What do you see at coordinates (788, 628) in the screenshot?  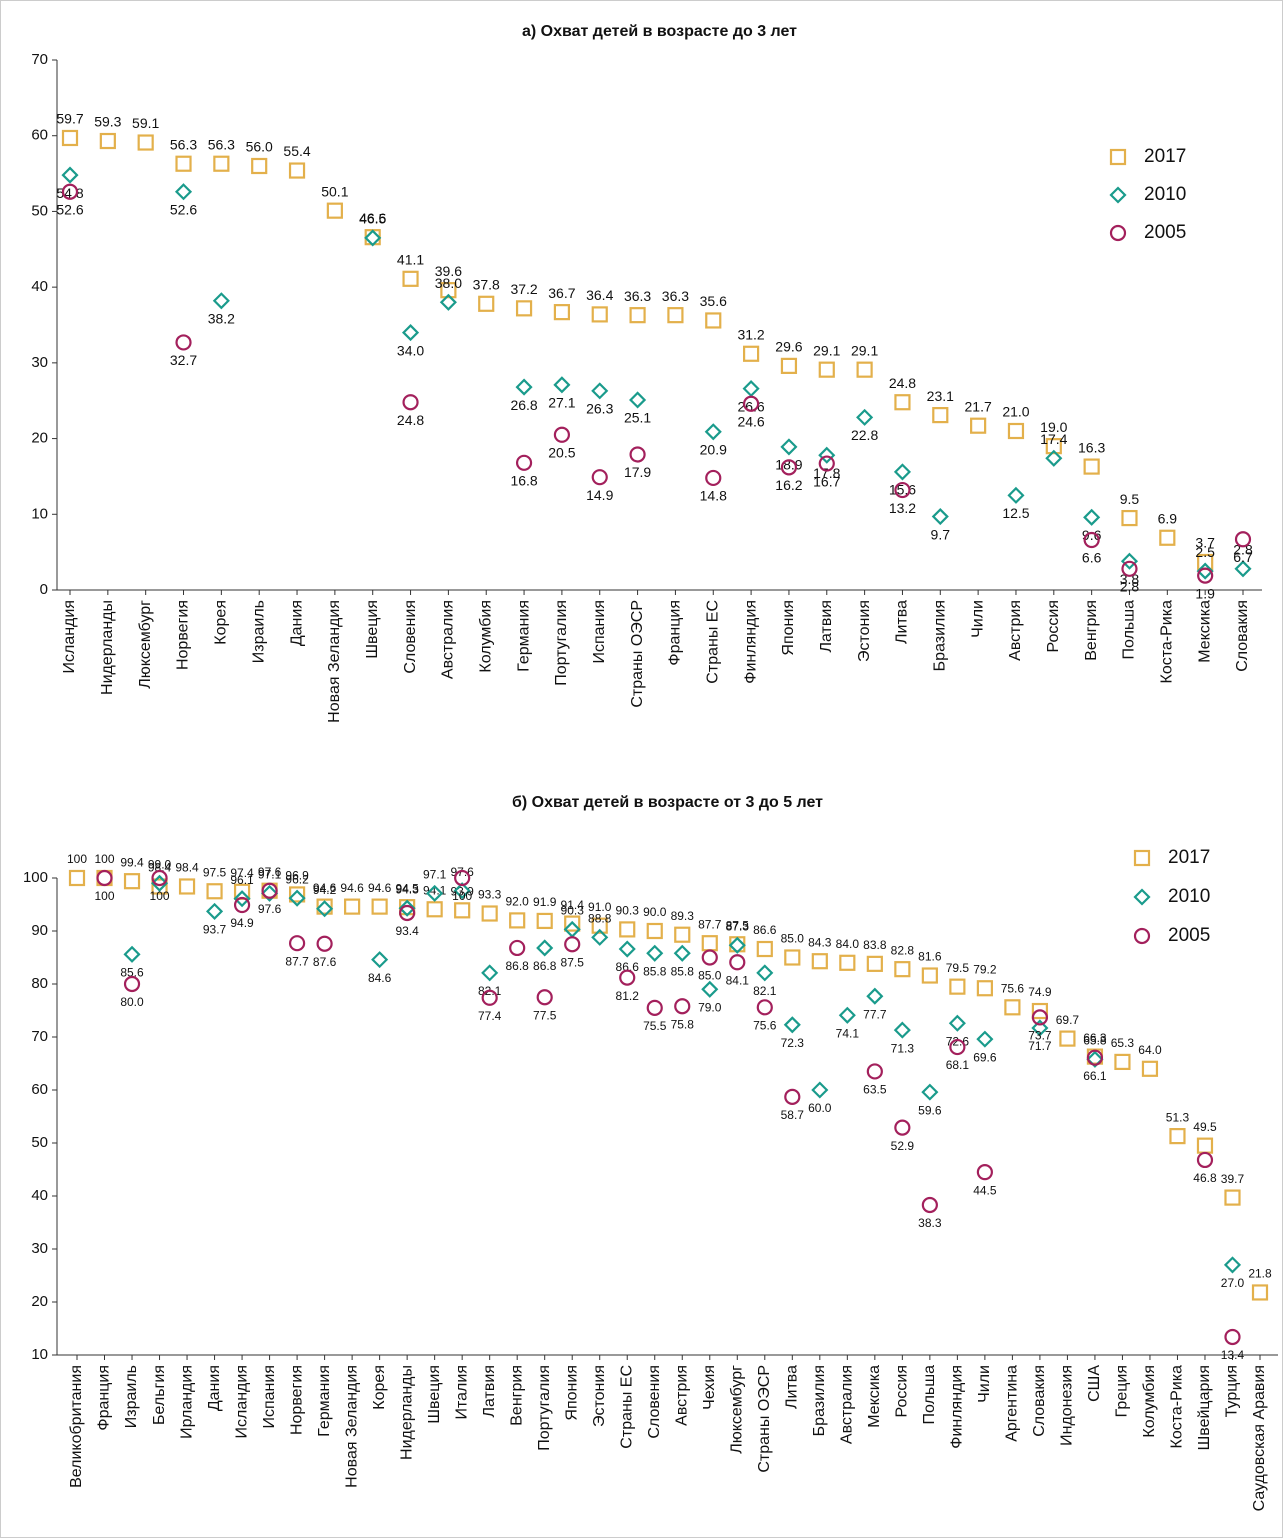 I see `x-tick-label: Япония` at bounding box center [788, 628].